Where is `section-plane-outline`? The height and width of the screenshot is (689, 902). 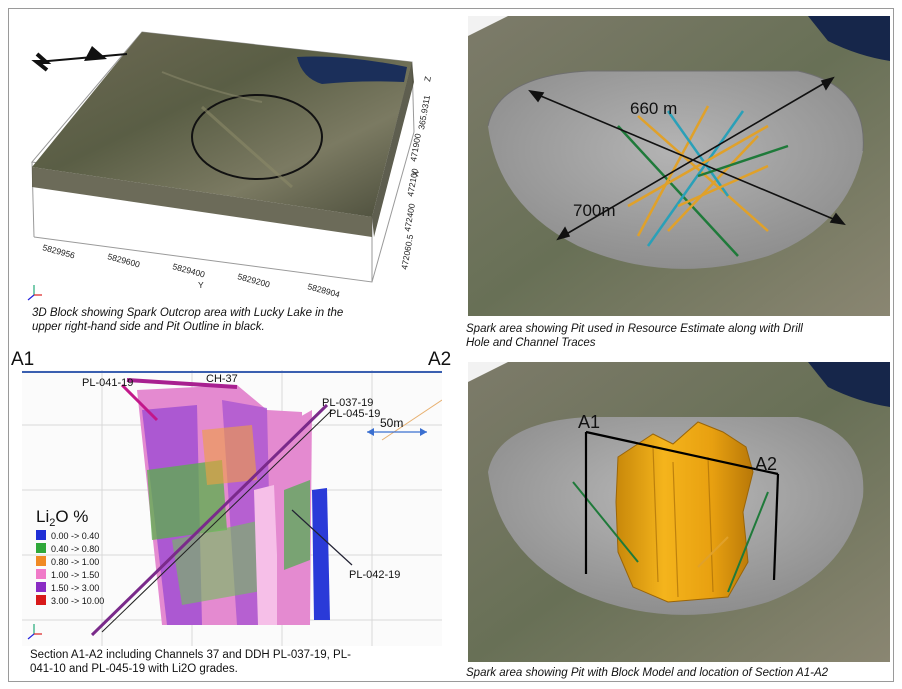
section-plane-outline is located at coordinates (682, 505).